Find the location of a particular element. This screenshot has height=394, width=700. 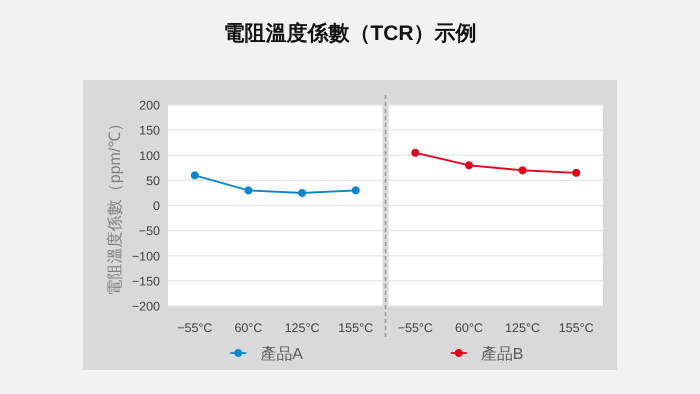

y-tick-label: −150 is located at coordinates (146, 281).